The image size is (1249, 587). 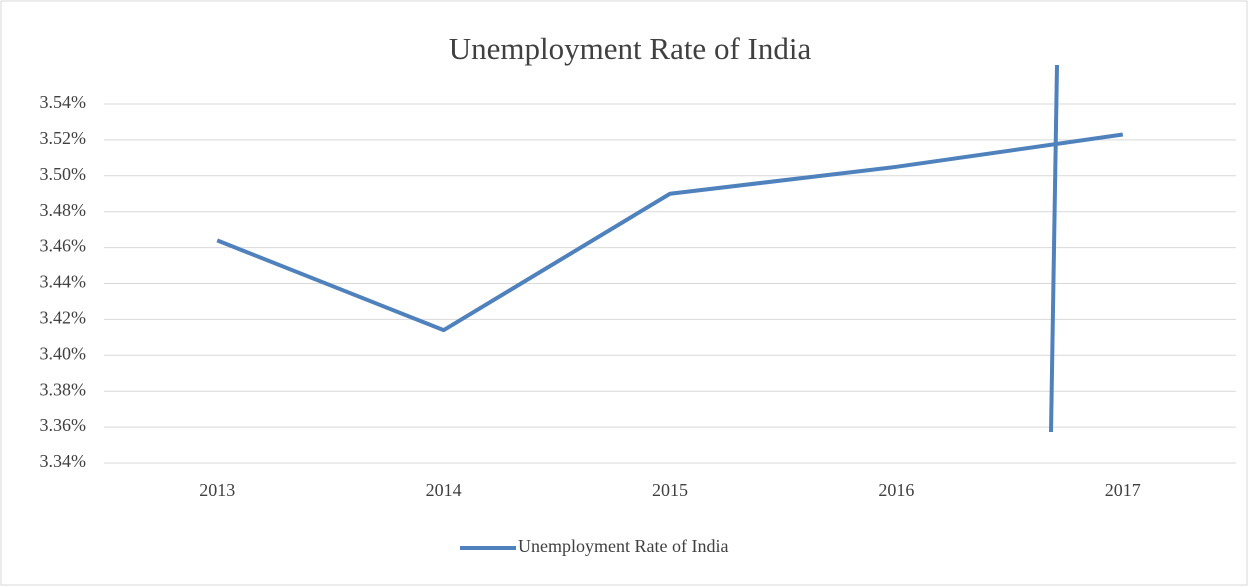 What do you see at coordinates (670, 490) in the screenshot?
I see `x-tick-label: 2015` at bounding box center [670, 490].